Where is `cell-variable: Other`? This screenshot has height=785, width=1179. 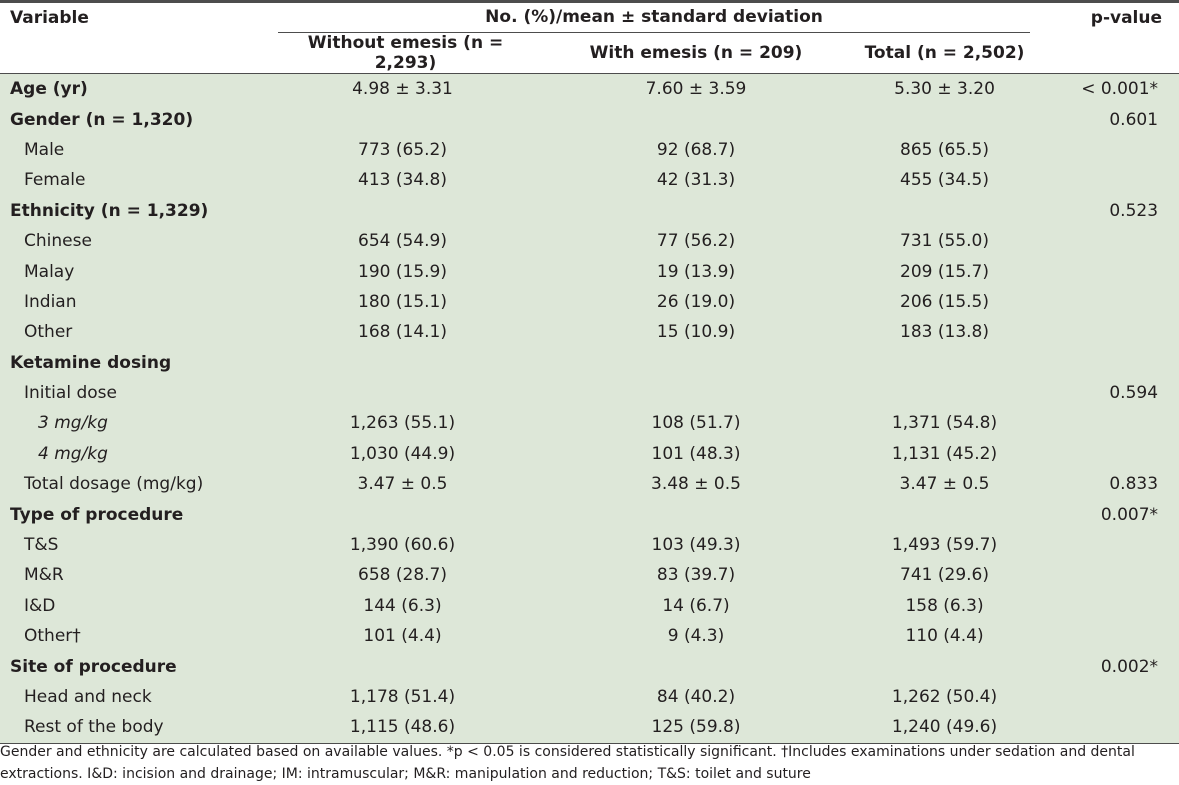
cell-variable: Other is located at coordinates (139, 332).